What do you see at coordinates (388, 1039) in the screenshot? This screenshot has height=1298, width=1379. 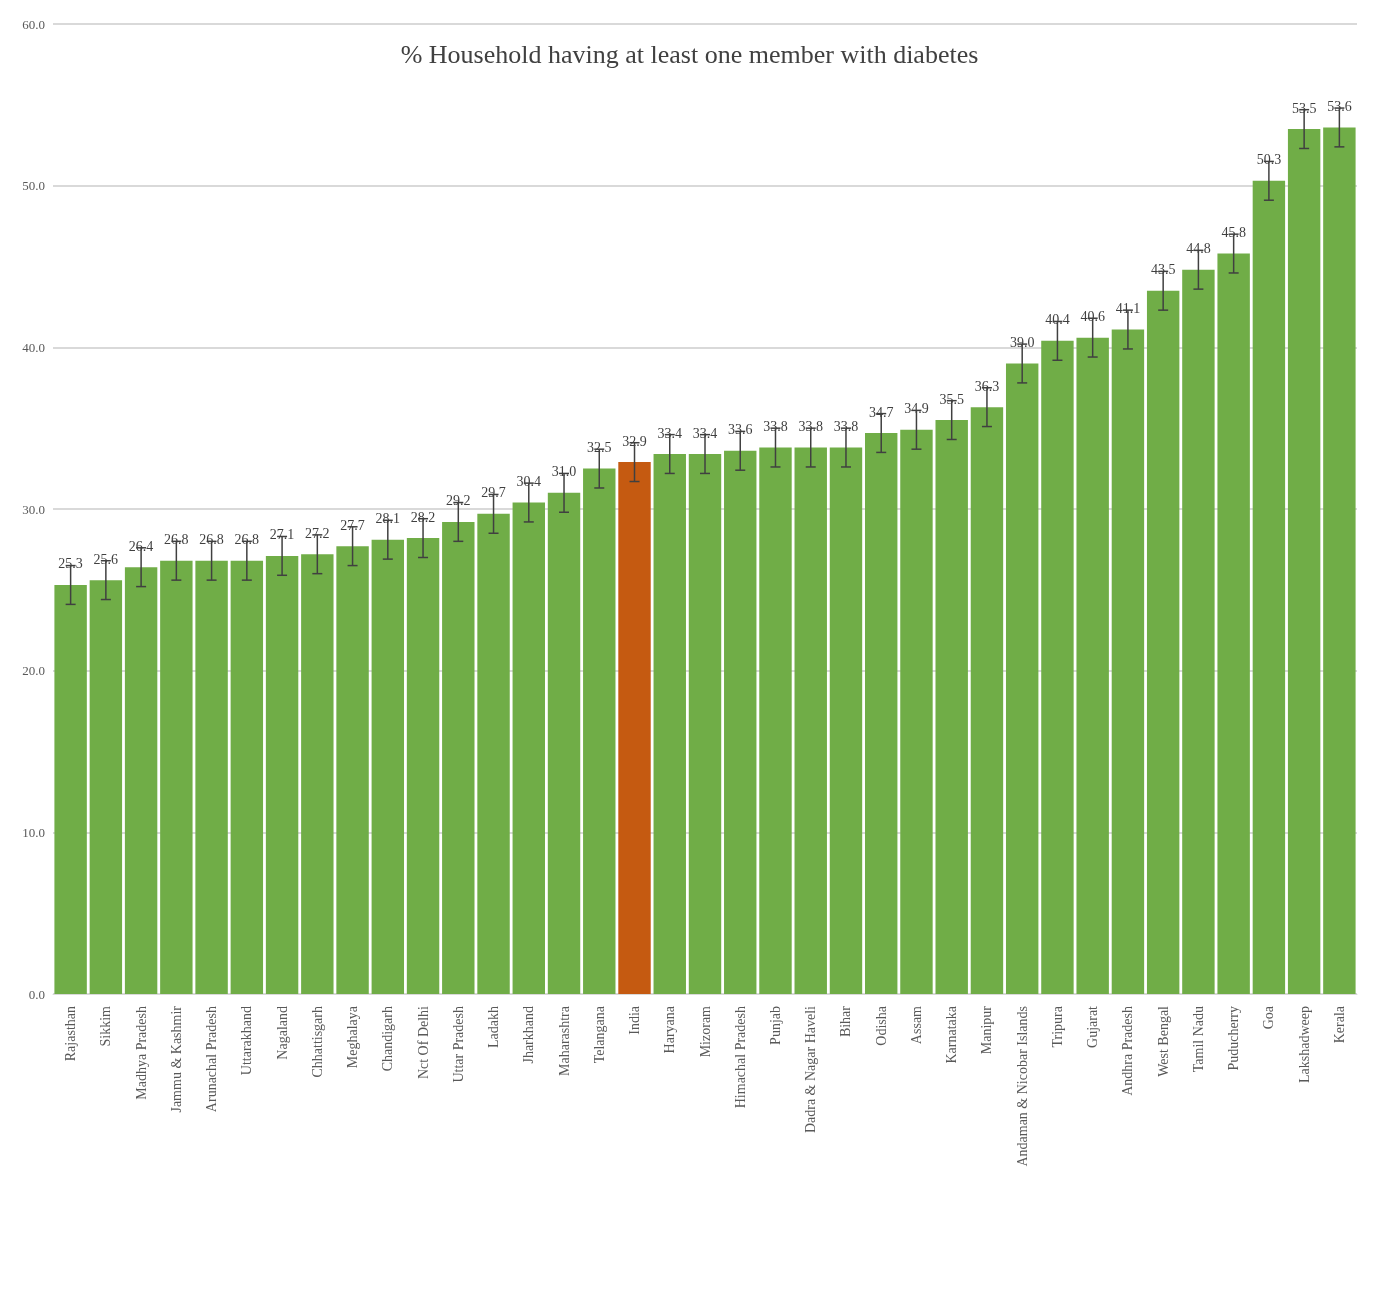 I see `x-tick-label: Chandigarh` at bounding box center [388, 1039].